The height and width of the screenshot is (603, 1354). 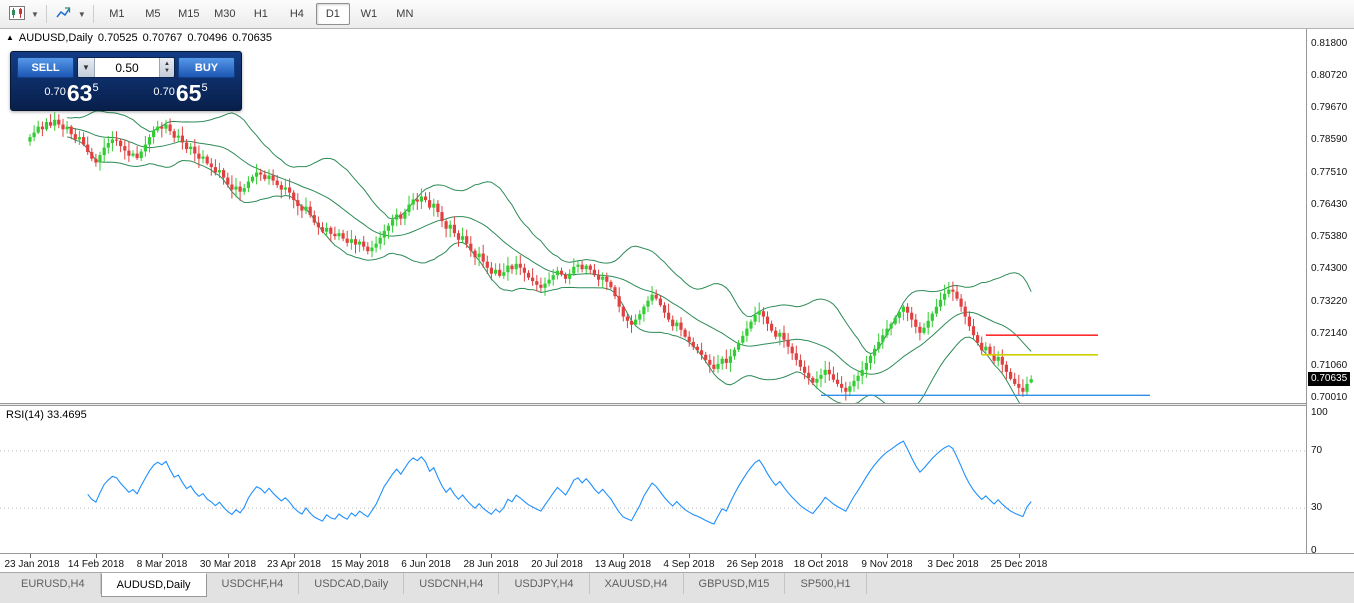 What do you see at coordinates (86, 67) in the screenshot?
I see `volume-dropdown-arrow: ▼` at bounding box center [86, 67].